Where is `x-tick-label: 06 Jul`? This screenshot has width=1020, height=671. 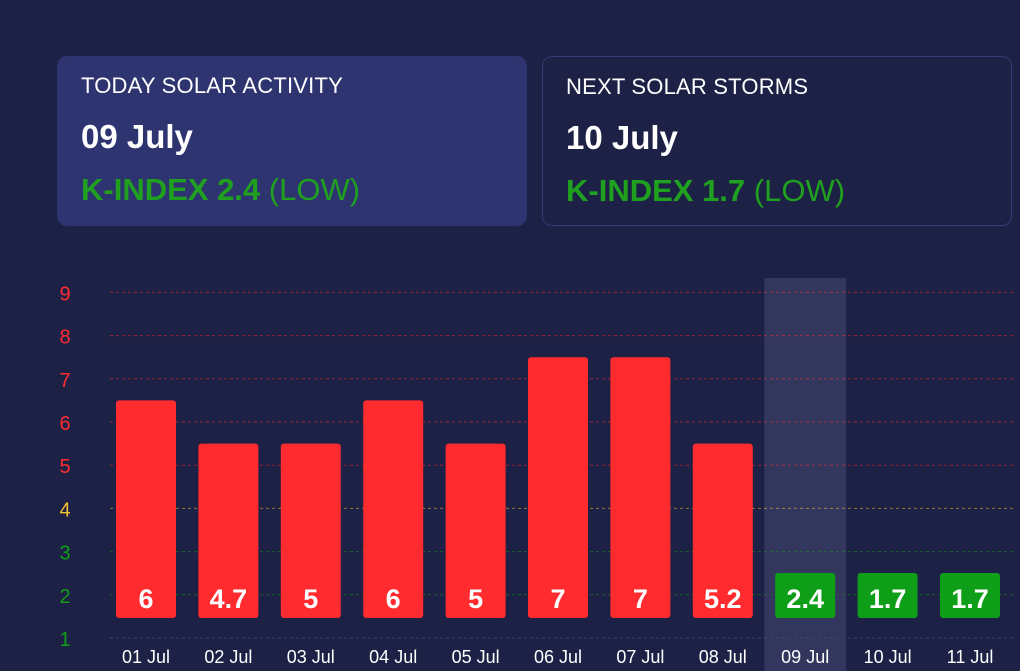 x-tick-label: 06 Jul is located at coordinates (558, 657).